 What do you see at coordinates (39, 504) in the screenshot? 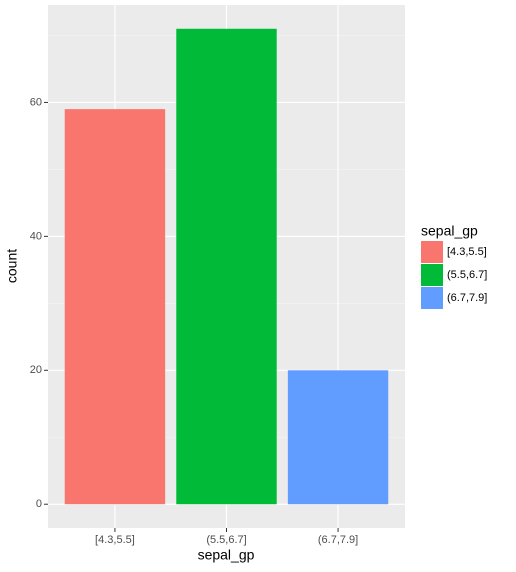
I see `y-tick-label: 0` at bounding box center [39, 504].